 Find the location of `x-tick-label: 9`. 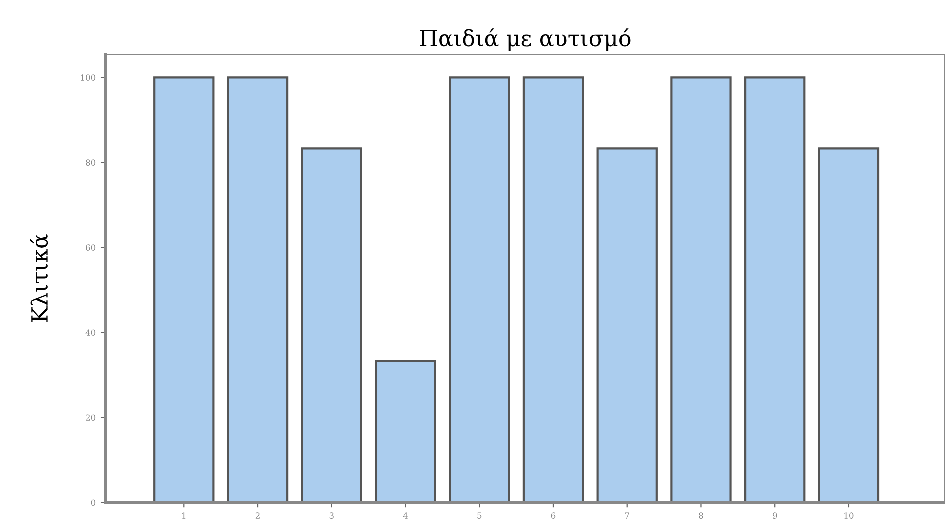

x-tick-label: 9 is located at coordinates (775, 515).